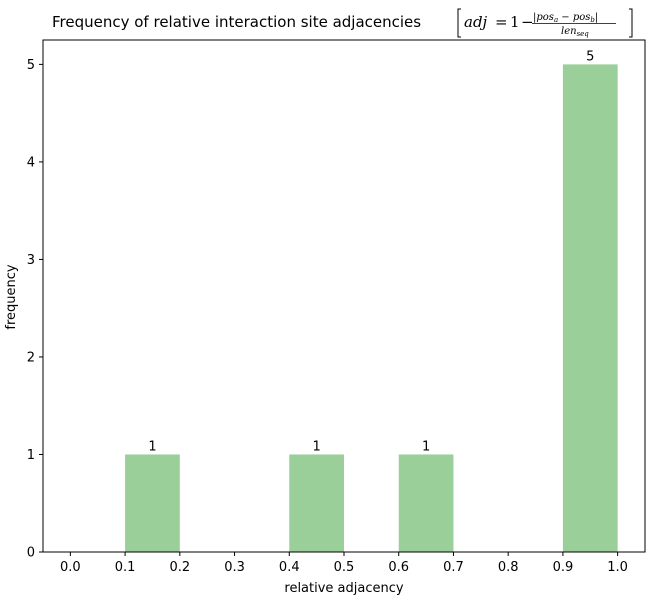  What do you see at coordinates (316, 446) in the screenshot?
I see `bar-data-label-1: 1` at bounding box center [316, 446].